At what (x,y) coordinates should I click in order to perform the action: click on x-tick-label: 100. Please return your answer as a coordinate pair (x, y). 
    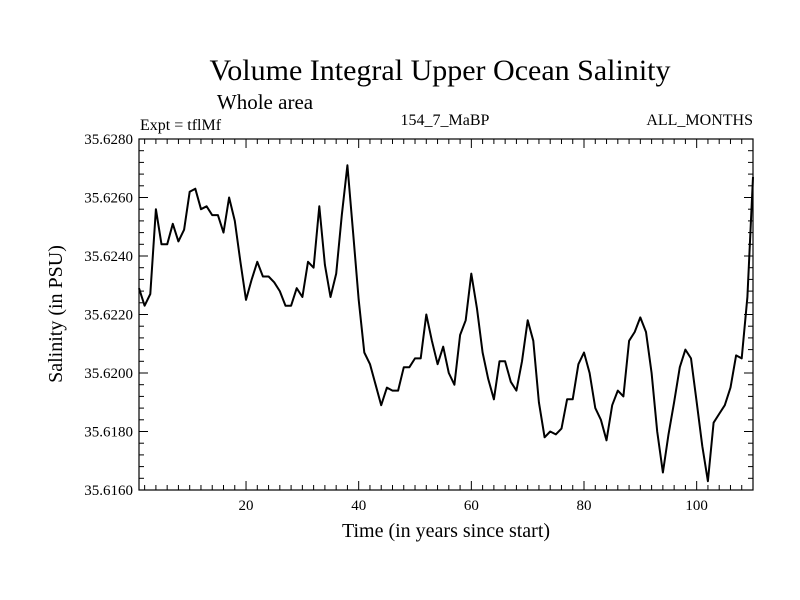
    Looking at the image, I should click on (696, 506).